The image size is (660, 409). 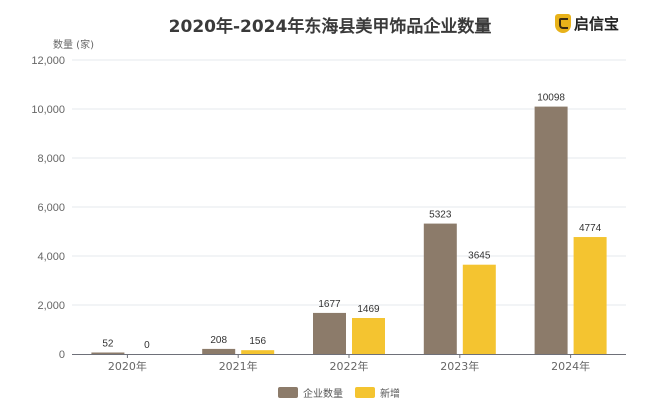 What do you see at coordinates (73, 45) in the screenshot?
I see `y-axis-label: 数量 (家)` at bounding box center [73, 45].